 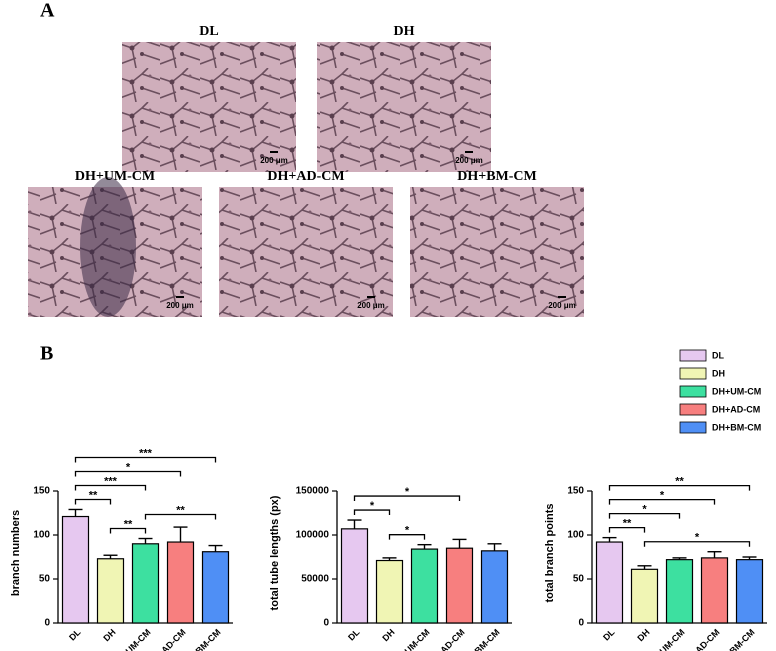 I want to click on panel-label: A, so click(x=47, y=11).